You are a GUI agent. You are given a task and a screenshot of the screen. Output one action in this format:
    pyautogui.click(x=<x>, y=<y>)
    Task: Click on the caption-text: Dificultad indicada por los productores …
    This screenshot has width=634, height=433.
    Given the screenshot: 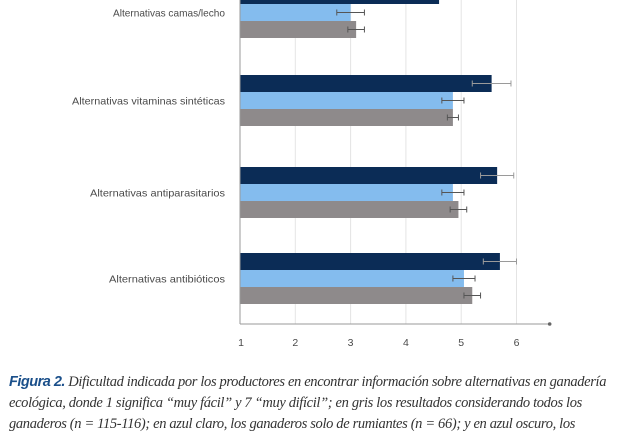 What is the action you would take?
    pyautogui.click(x=308, y=403)
    